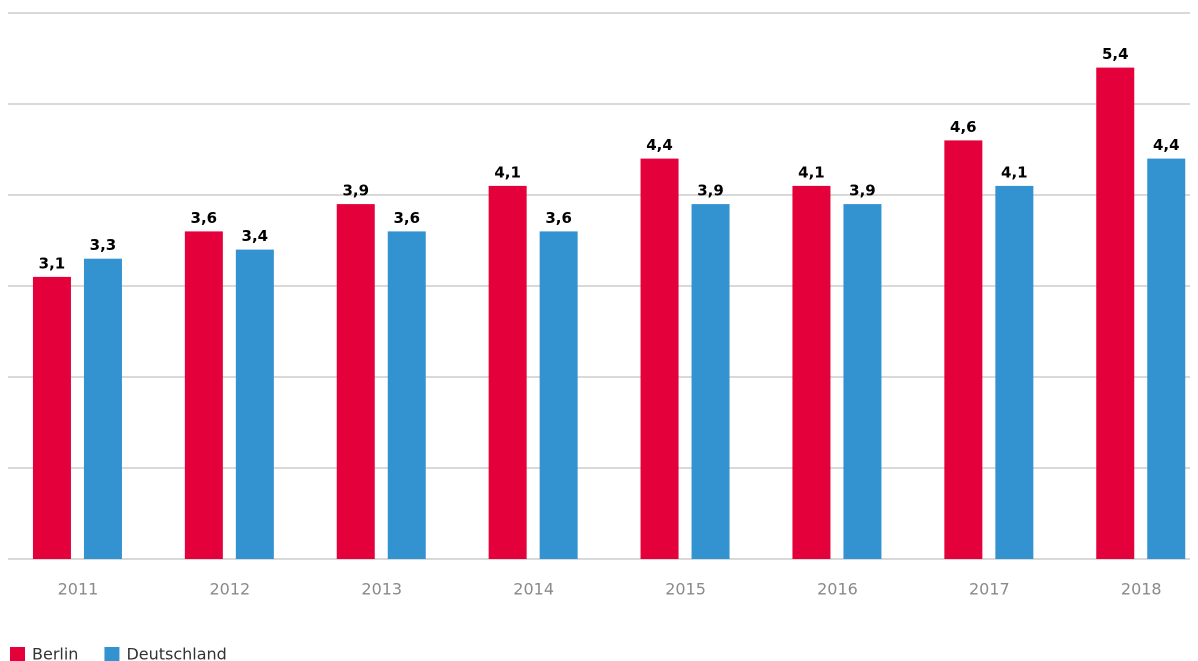 Image resolution: width=1198 pixels, height=661 pixels. What do you see at coordinates (255, 236) in the screenshot?
I see `value-label: 3,4` at bounding box center [255, 236].